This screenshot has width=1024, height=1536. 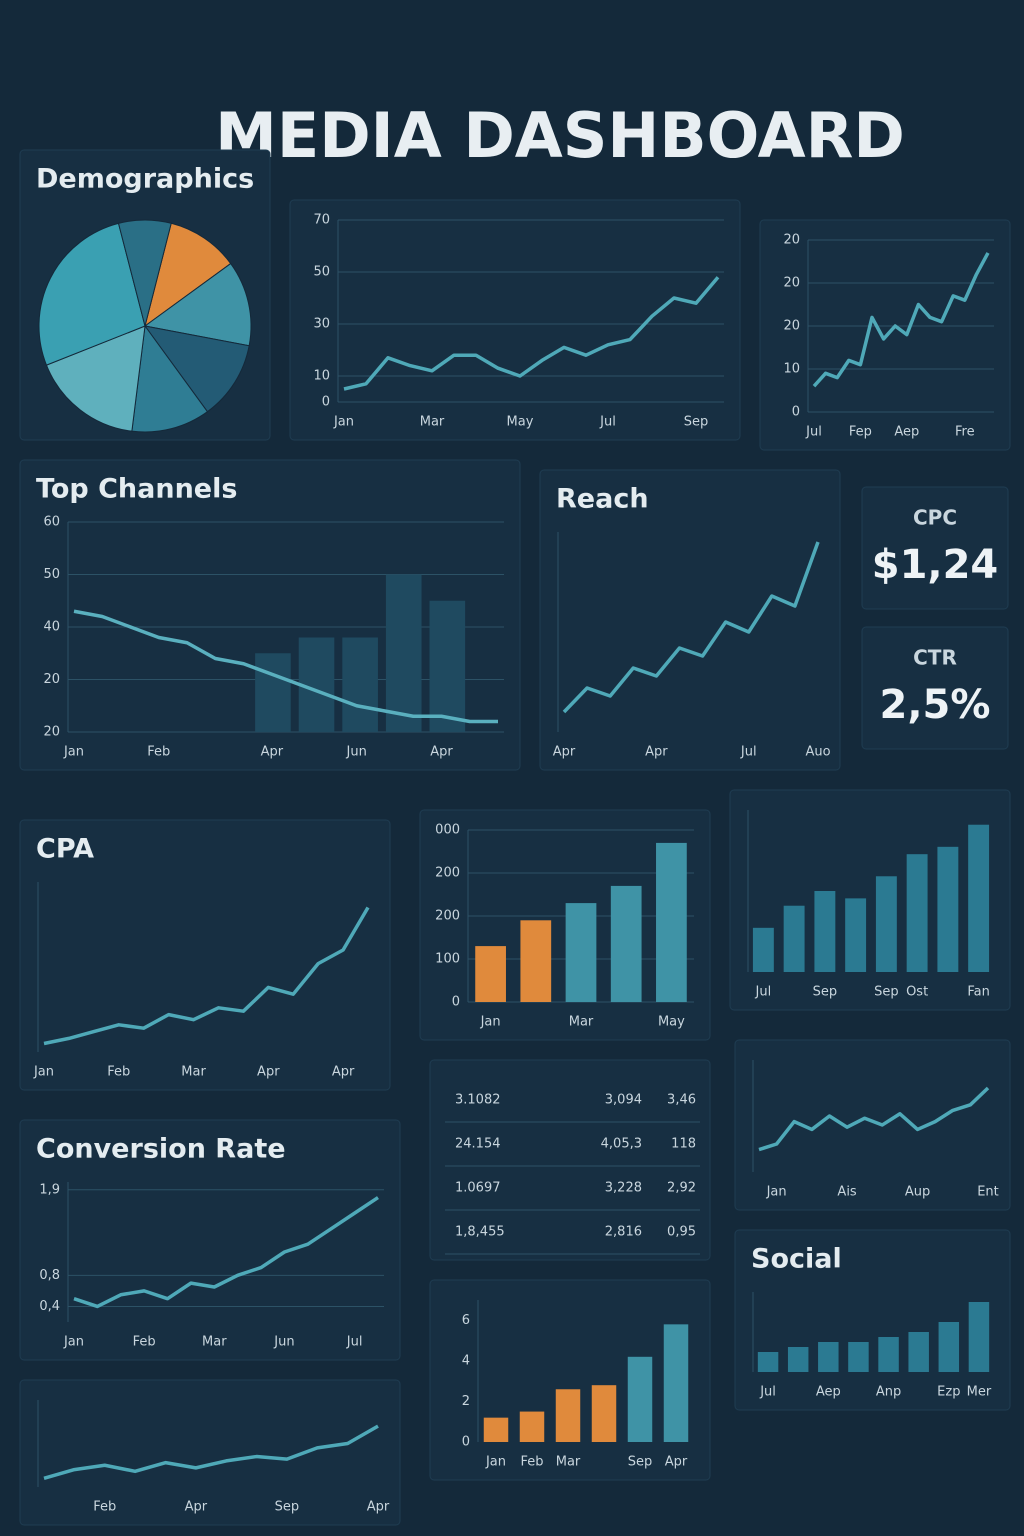 I want to click on y-tick-label: 70, so click(x=321, y=220).